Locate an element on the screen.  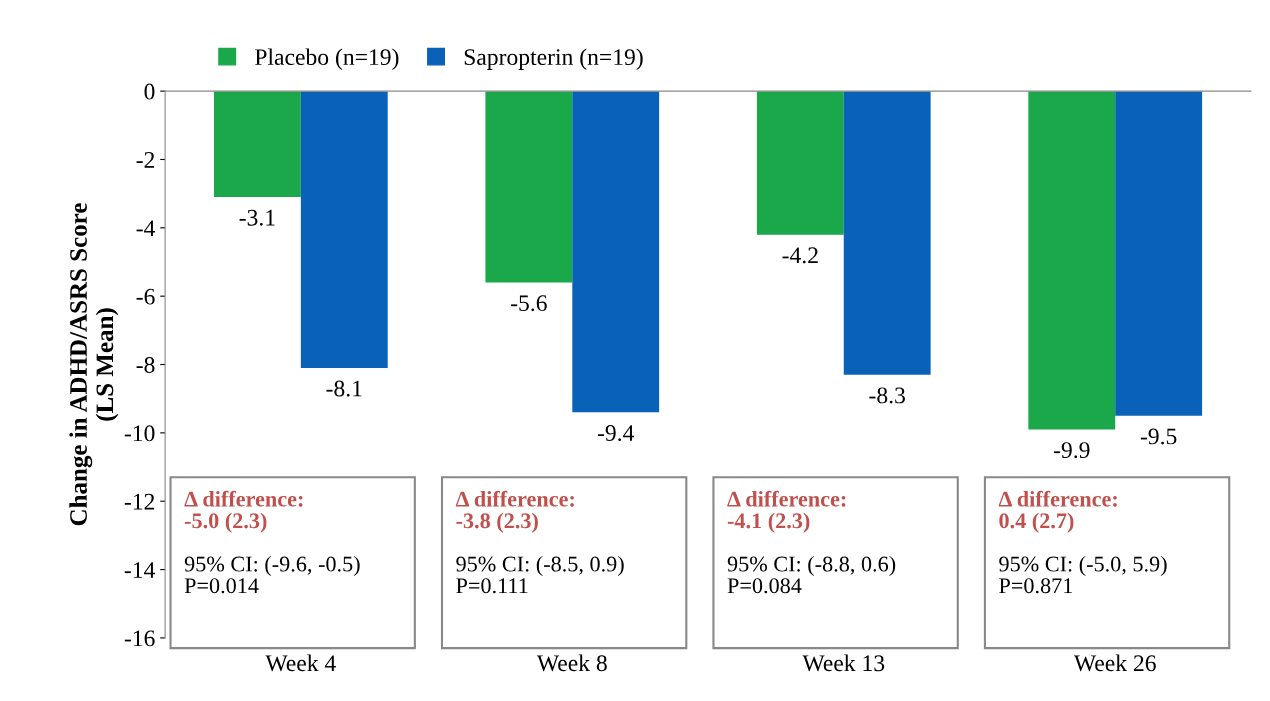
data-label: -9.4 is located at coordinates (616, 433).